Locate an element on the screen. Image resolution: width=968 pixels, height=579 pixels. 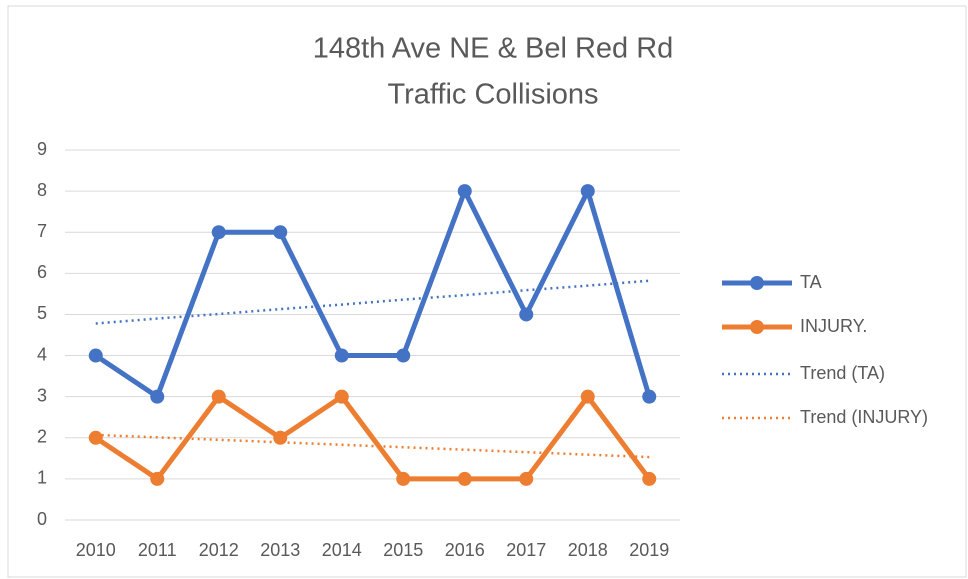
y-tick-label: 2 is located at coordinates (42, 437).